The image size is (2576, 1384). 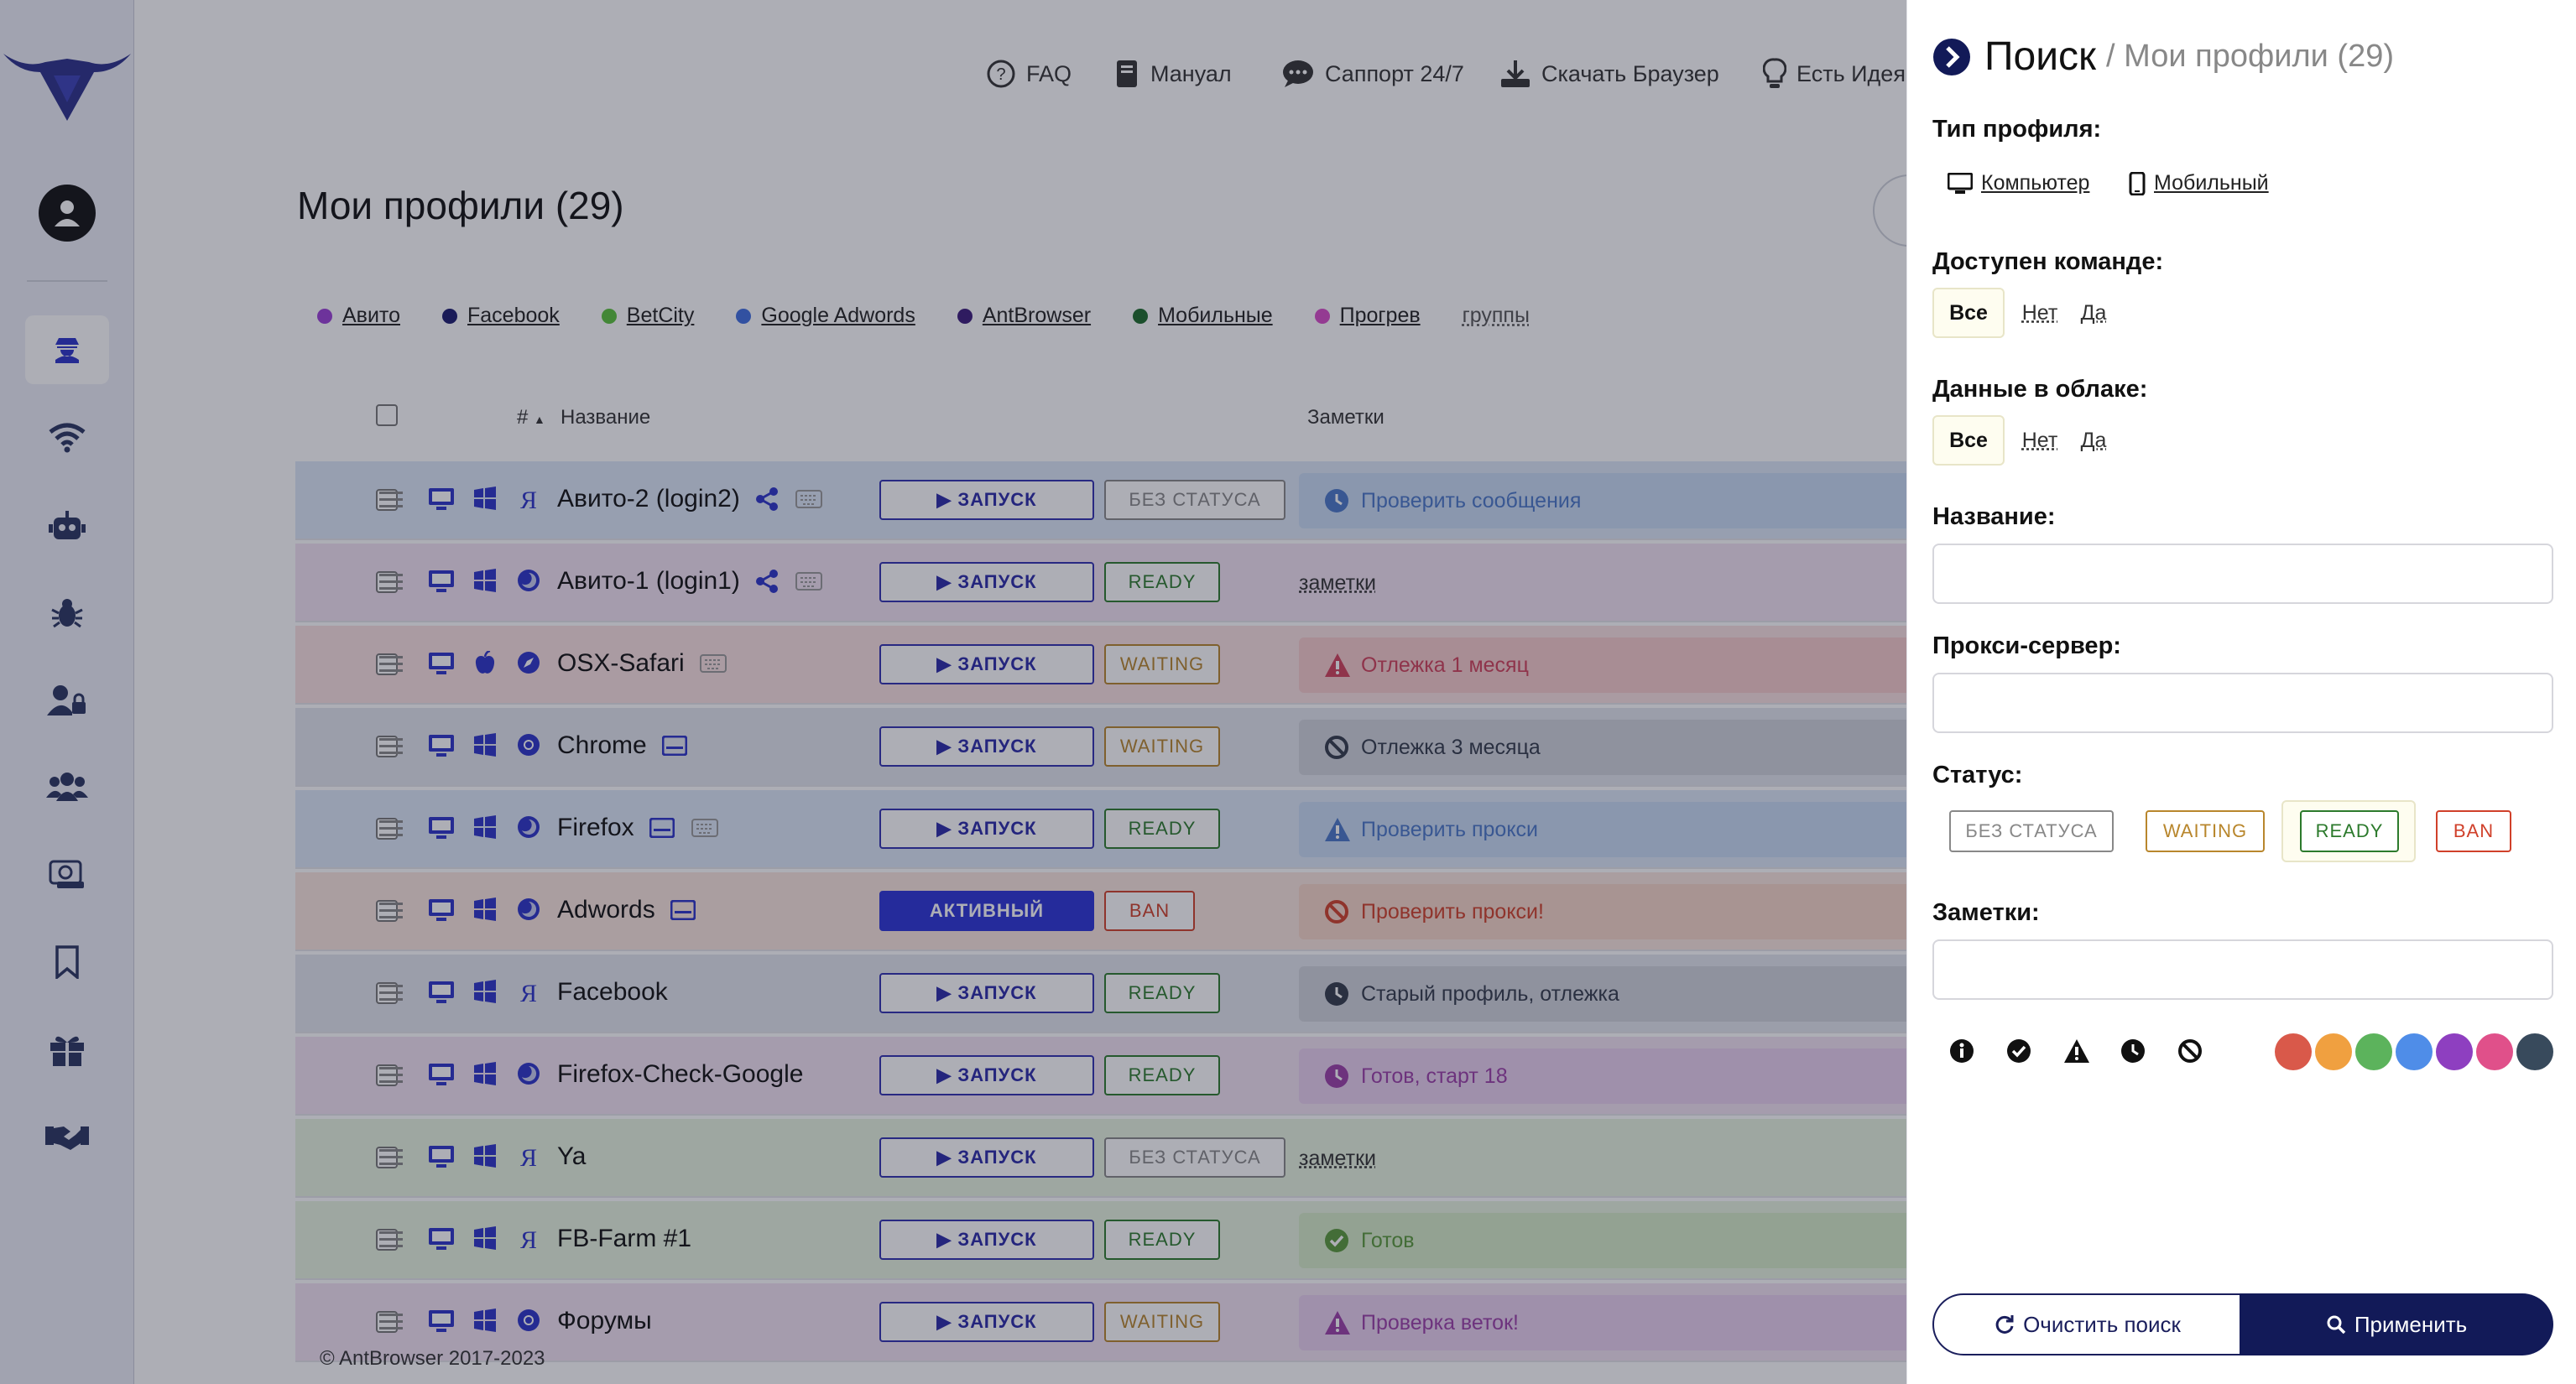 I want to click on select-all-checkbox, so click(x=387, y=415).